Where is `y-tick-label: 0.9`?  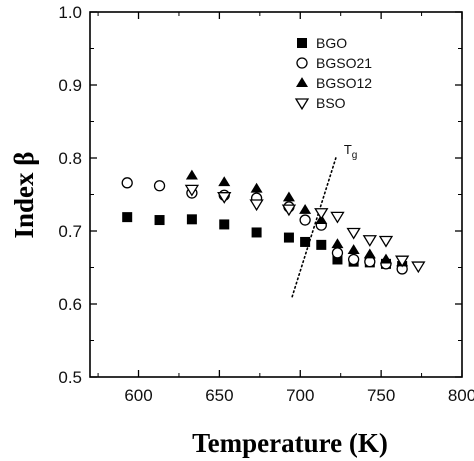
y-tick-label: 0.9 is located at coordinates (70, 85).